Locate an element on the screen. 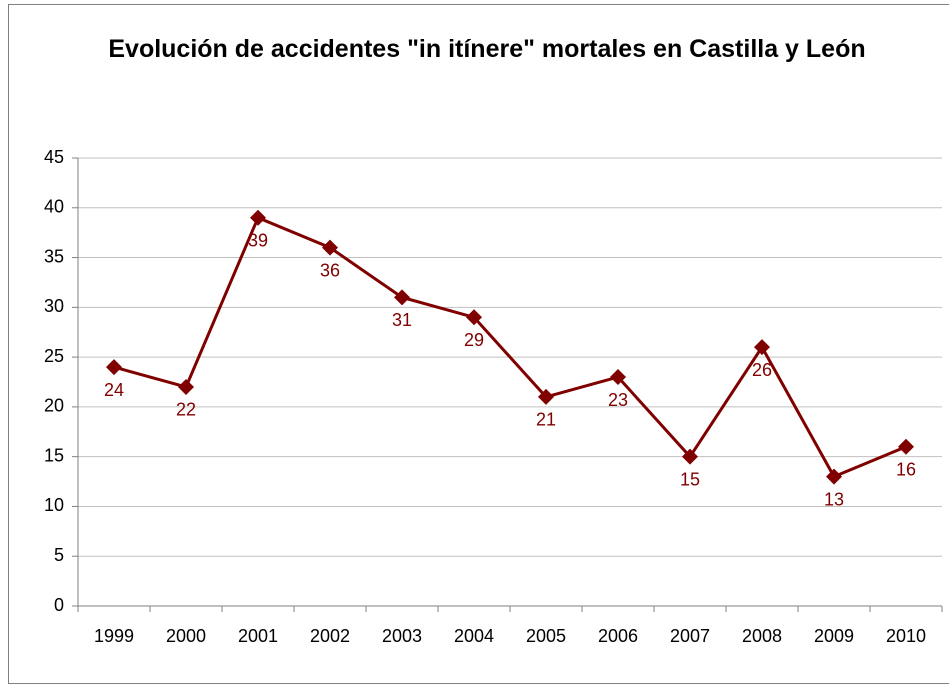  y-tick-label: 35 is located at coordinates (54, 256).